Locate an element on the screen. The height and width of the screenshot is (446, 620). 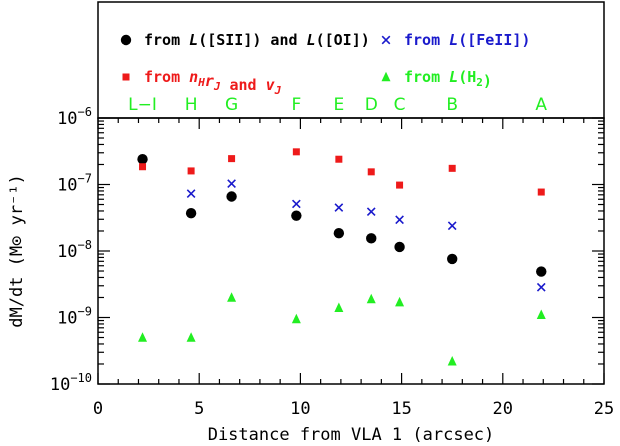
legend-label: from L([SII]) and L([OI]) is located at coordinates (257, 40).